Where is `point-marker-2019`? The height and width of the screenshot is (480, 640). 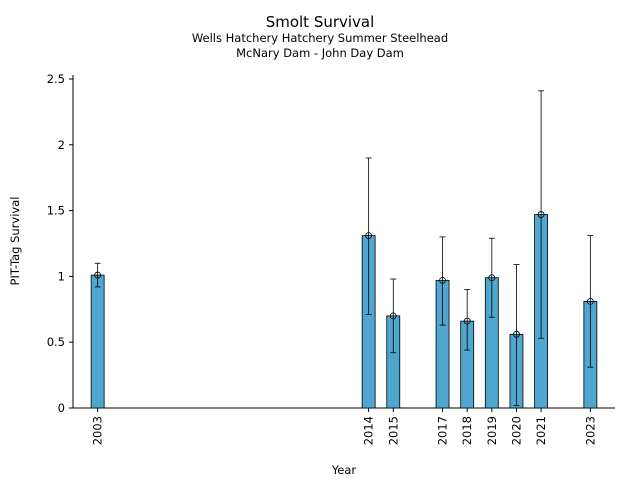 point-marker-2019 is located at coordinates (492, 278).